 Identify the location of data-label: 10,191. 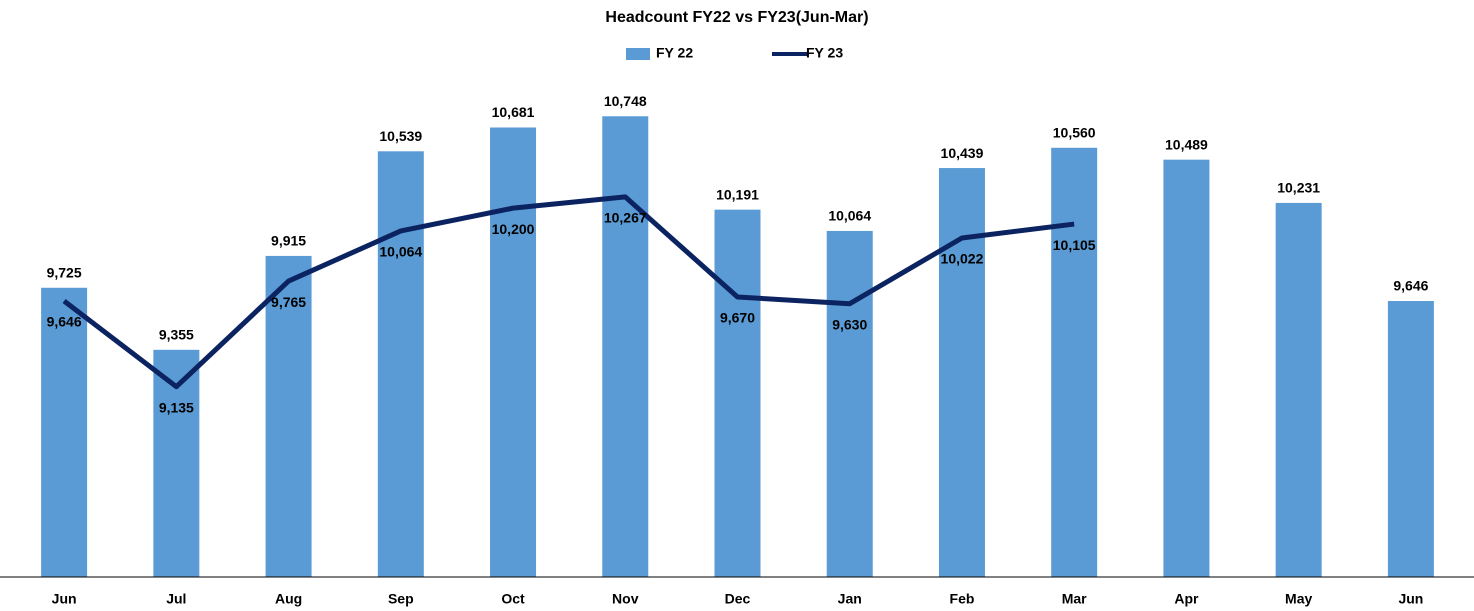
(737, 194).